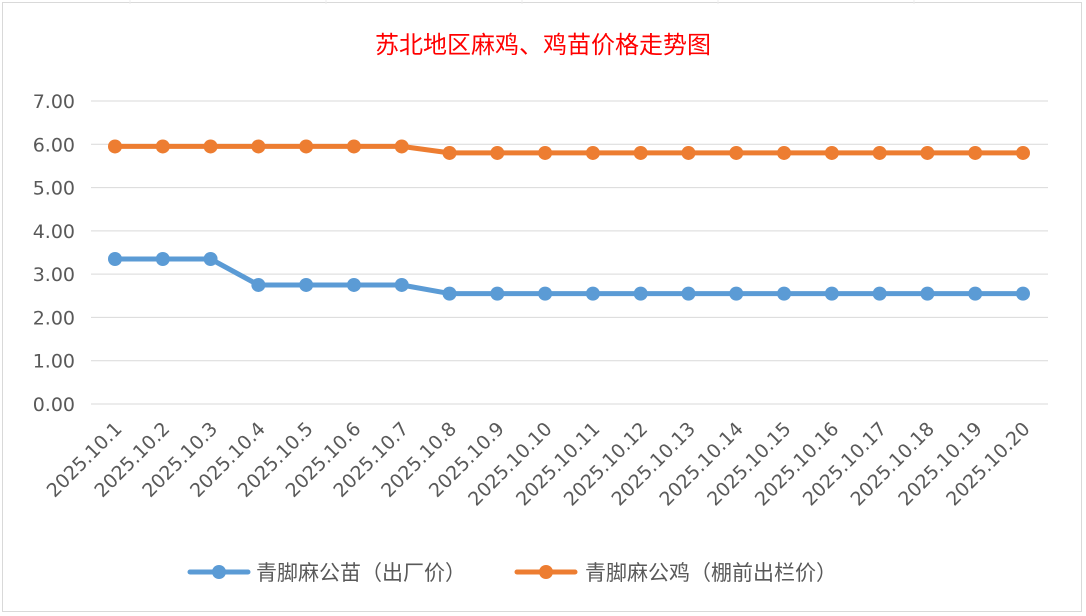 The image size is (1086, 616). I want to click on background-gridlines, so click(522, 2).